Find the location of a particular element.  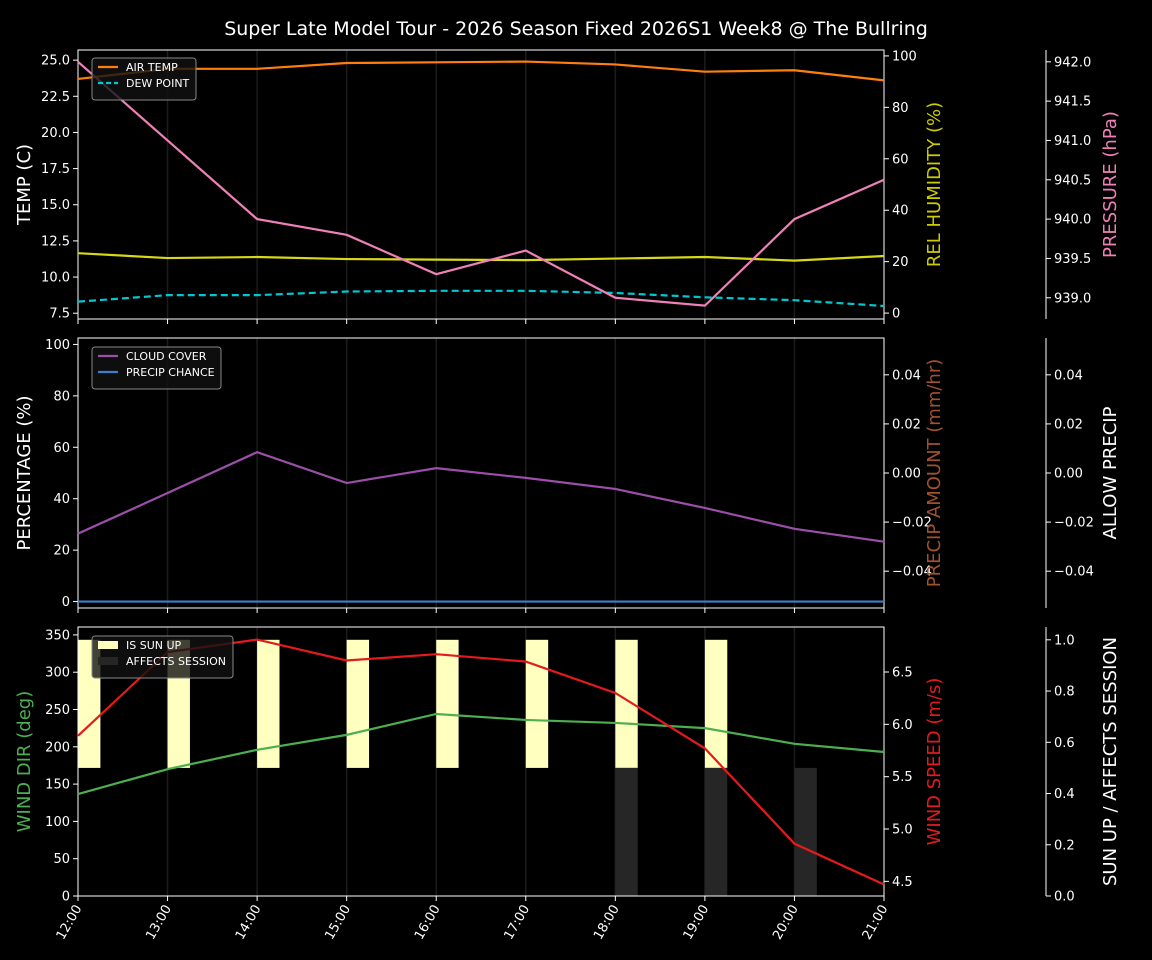

series-line-air-temp is located at coordinates (481, 71).